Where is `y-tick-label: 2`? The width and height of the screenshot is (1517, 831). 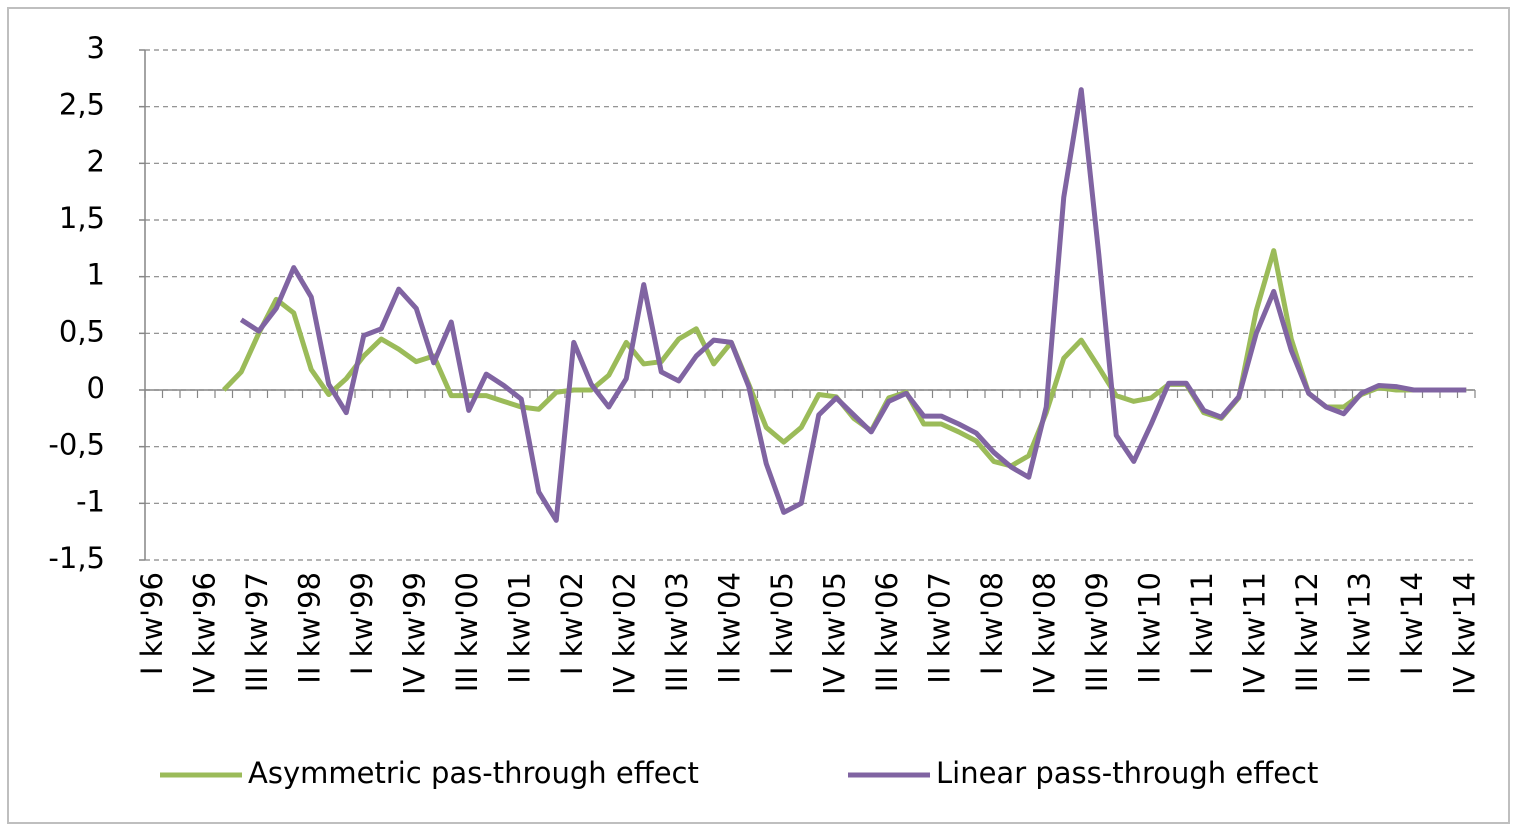 y-tick-label: 2 is located at coordinates (96, 161).